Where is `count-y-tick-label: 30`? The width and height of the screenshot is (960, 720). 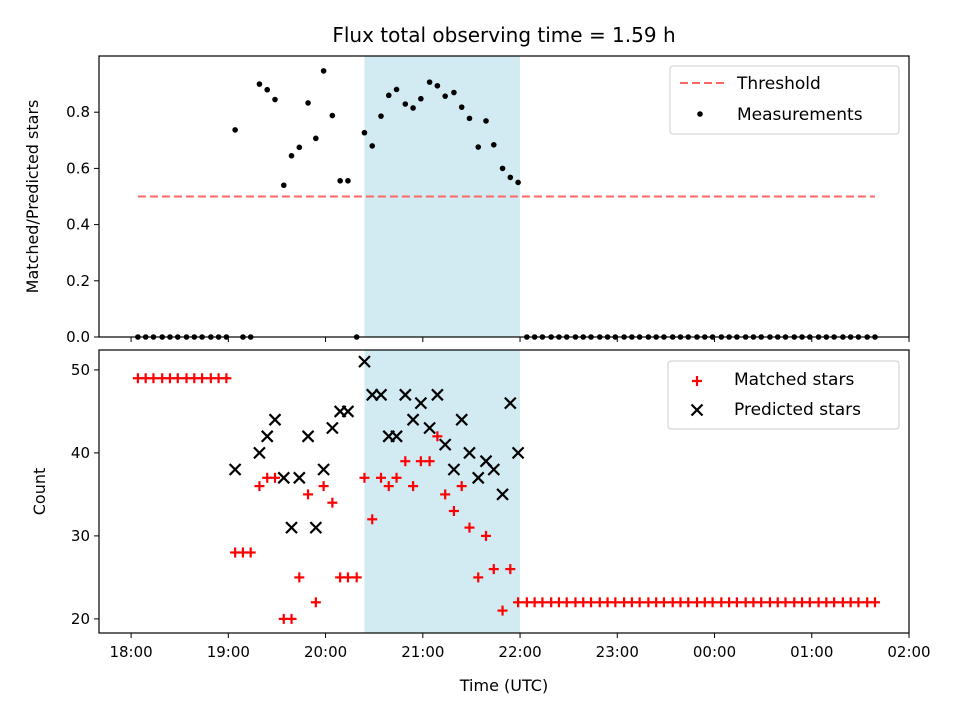
count-y-tick-label: 30 is located at coordinates (80, 536).